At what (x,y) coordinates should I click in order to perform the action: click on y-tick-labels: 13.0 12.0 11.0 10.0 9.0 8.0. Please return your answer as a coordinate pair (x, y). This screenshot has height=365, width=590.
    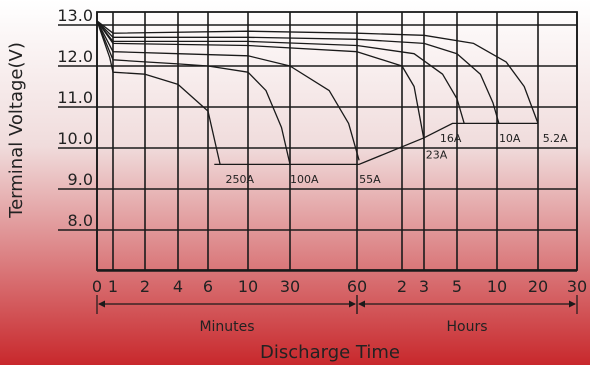
    Looking at the image, I should click on (77, 118).